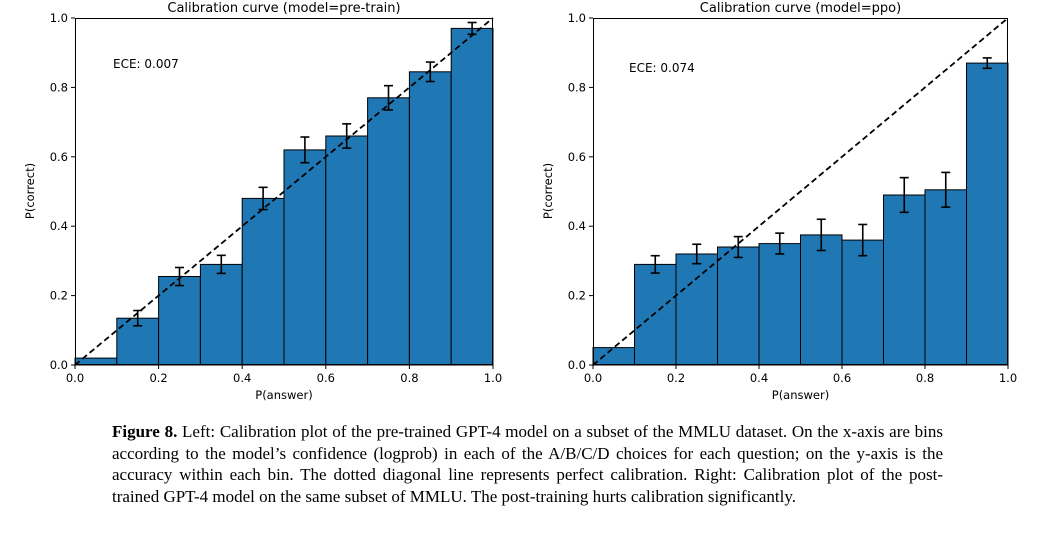  I want to click on ece-annotation-ppo: ECE: 0.074, so click(662, 68).